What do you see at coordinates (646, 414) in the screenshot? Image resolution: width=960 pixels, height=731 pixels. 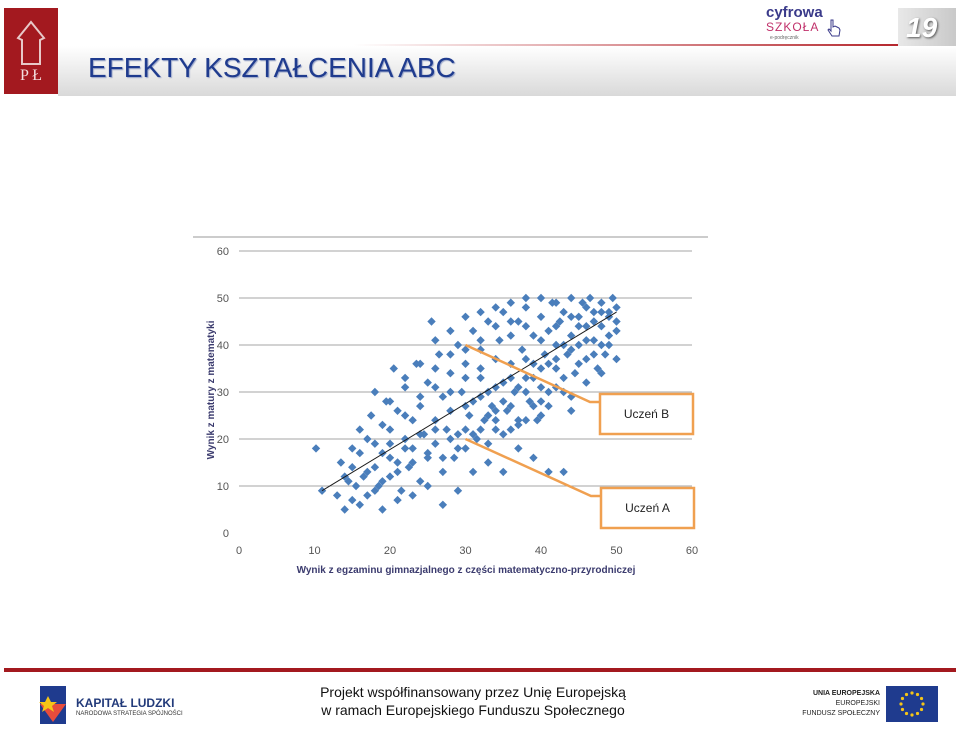 I see `annotation-label: Uczeń B` at bounding box center [646, 414].